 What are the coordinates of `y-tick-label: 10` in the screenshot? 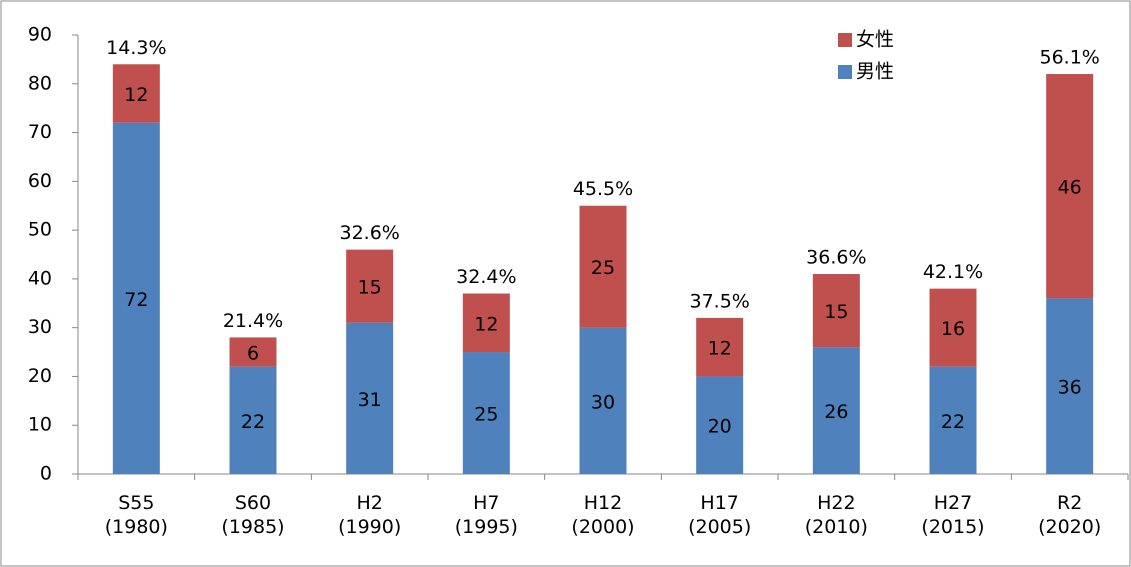 It's located at (40, 425).